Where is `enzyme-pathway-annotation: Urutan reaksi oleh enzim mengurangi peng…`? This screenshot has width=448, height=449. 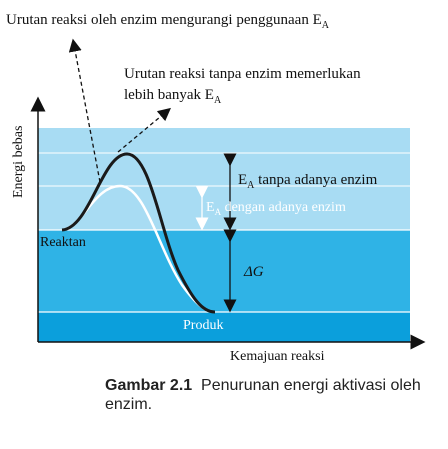
enzyme-pathway-annotation: Urutan reaksi oleh enzim mengurangi peng… is located at coordinates (168, 21).